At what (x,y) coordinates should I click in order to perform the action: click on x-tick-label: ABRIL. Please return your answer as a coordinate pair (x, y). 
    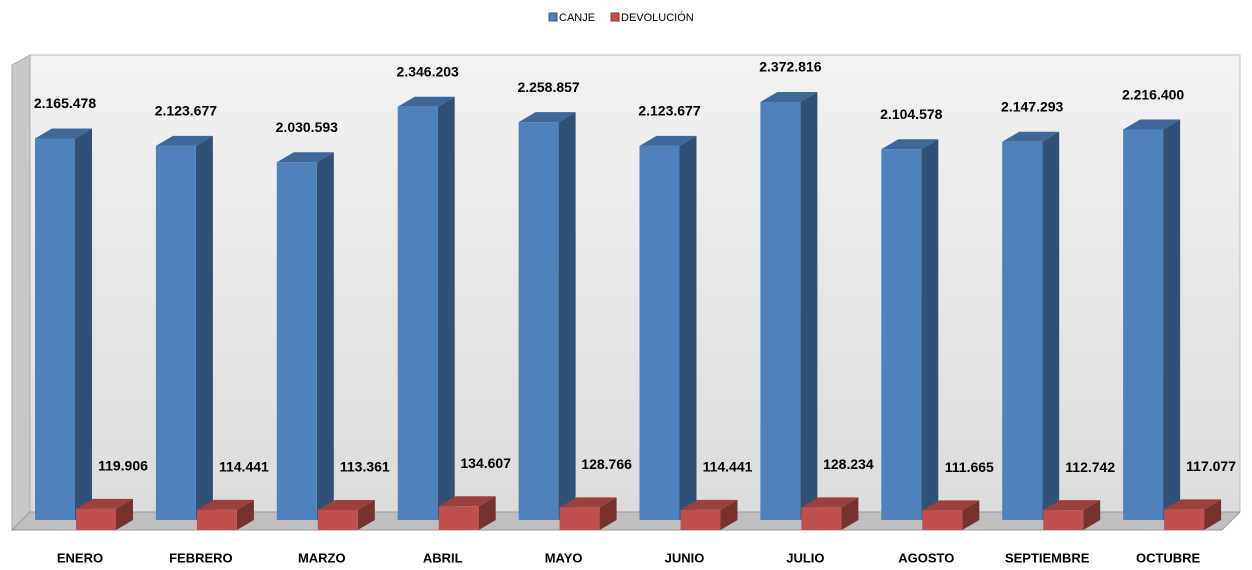
    Looking at the image, I should click on (443, 557).